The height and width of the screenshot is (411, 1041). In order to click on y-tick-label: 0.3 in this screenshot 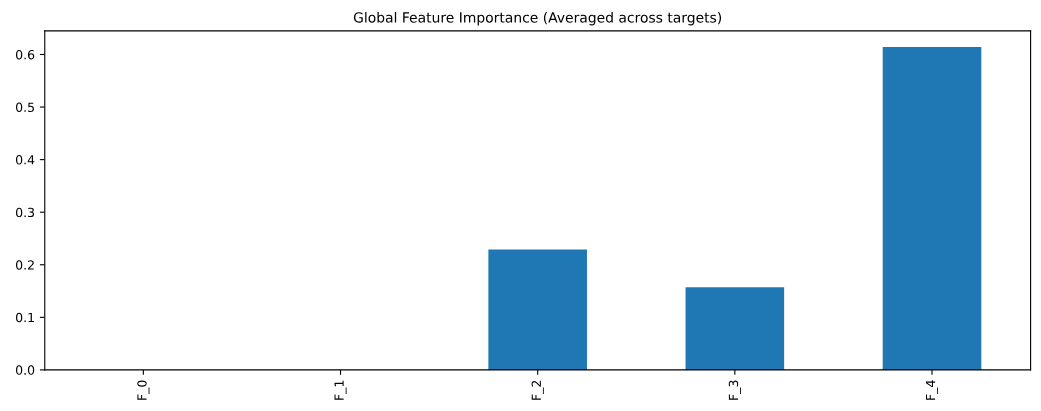, I will do `click(25, 212)`.